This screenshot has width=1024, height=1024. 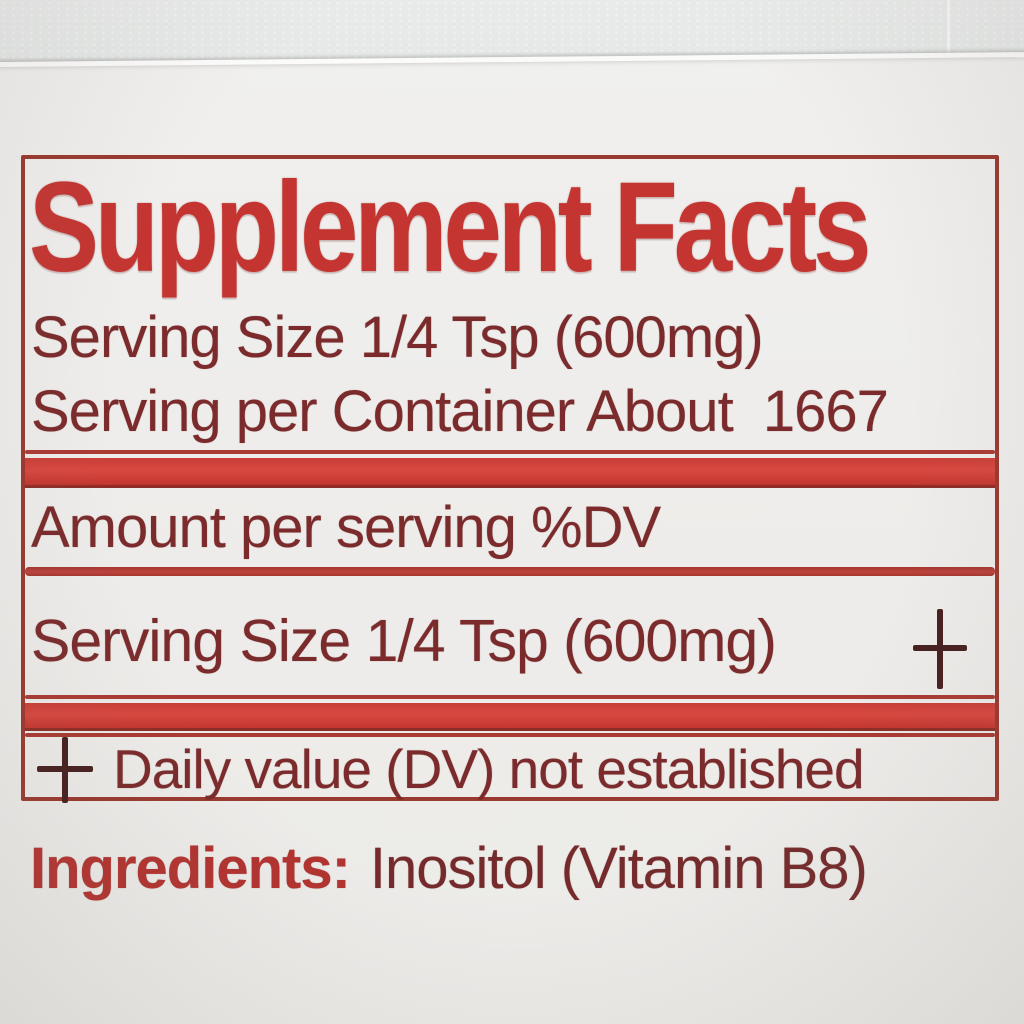 I want to click on ingredients-label: Ingredients:, so click(x=190, y=868).